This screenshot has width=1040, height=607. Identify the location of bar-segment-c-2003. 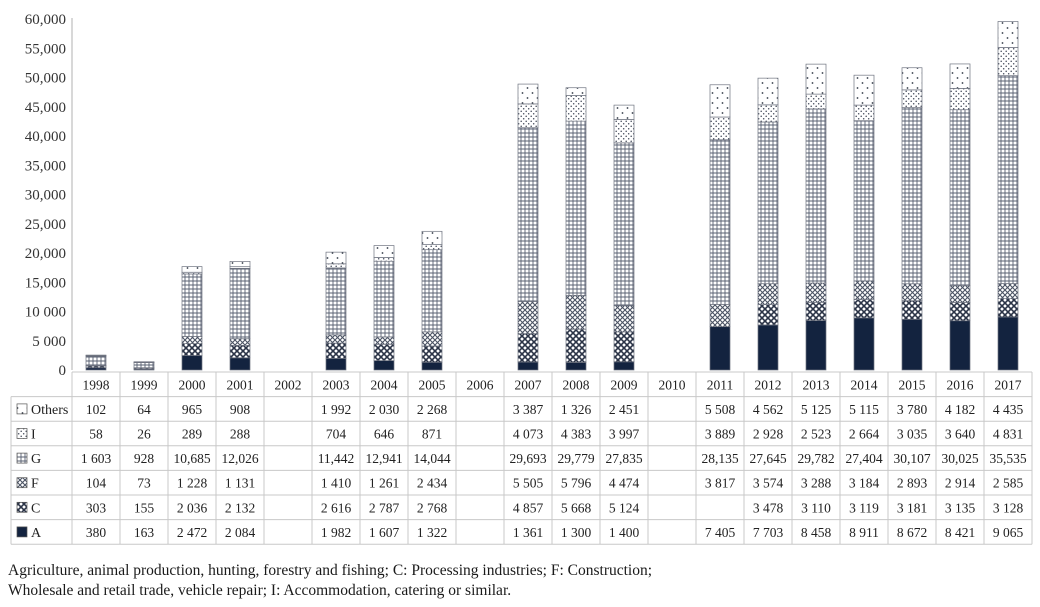
(336, 350).